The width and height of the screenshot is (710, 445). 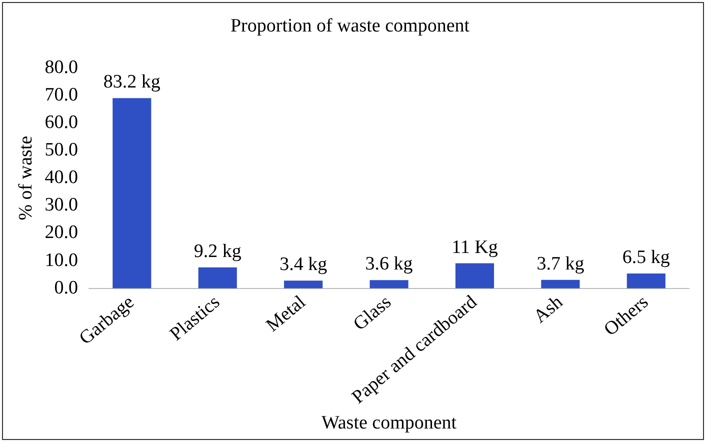 I want to click on y-tick-label: 20.0, so click(x=61, y=233).